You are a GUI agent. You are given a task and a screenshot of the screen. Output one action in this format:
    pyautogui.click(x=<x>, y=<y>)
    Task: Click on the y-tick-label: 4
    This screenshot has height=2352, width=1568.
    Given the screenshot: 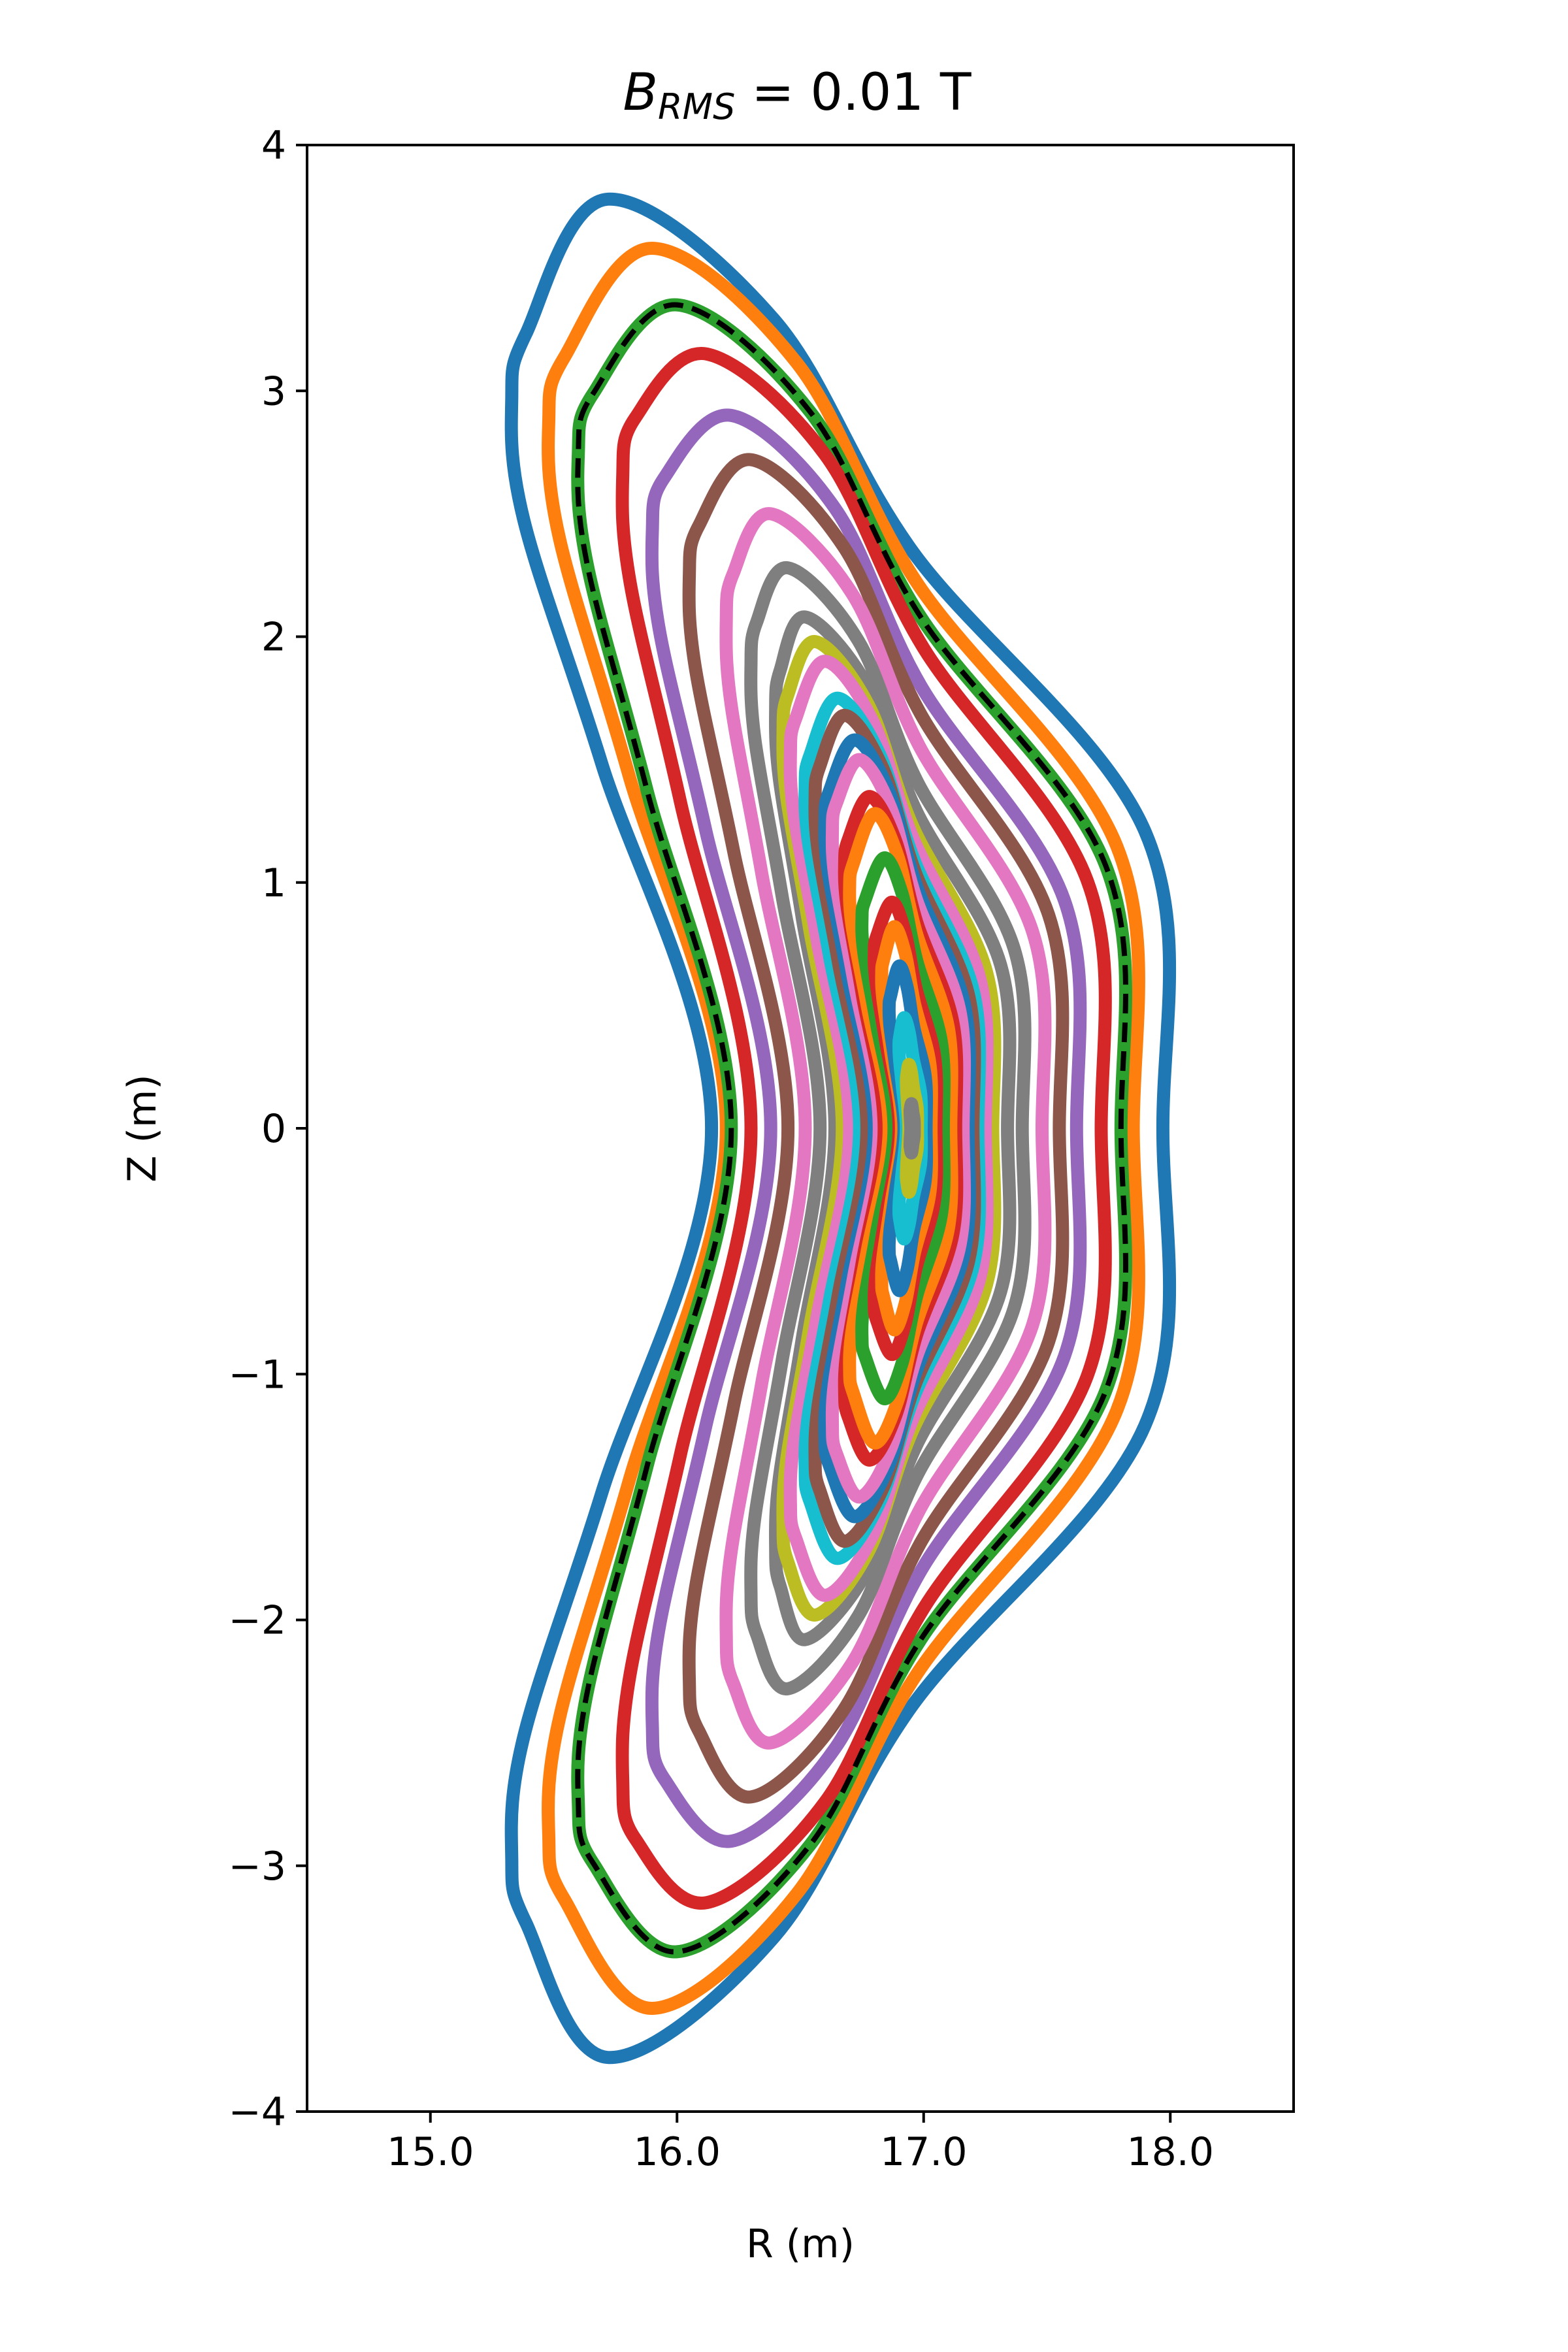 What is the action you would take?
    pyautogui.click(x=273, y=146)
    